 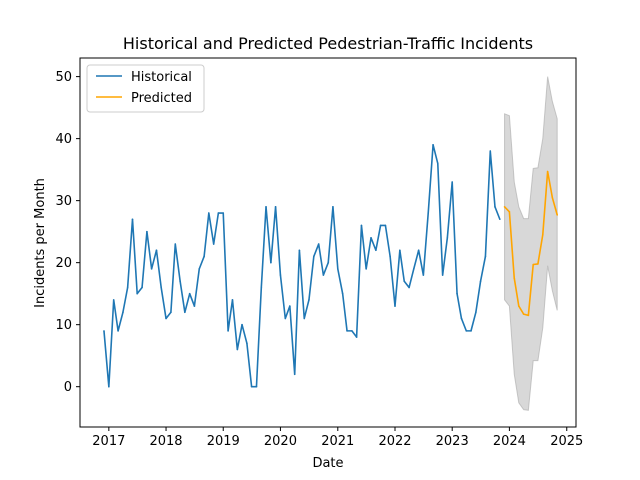 What do you see at coordinates (63, 139) in the screenshot?
I see `y-tick-label: 40` at bounding box center [63, 139].